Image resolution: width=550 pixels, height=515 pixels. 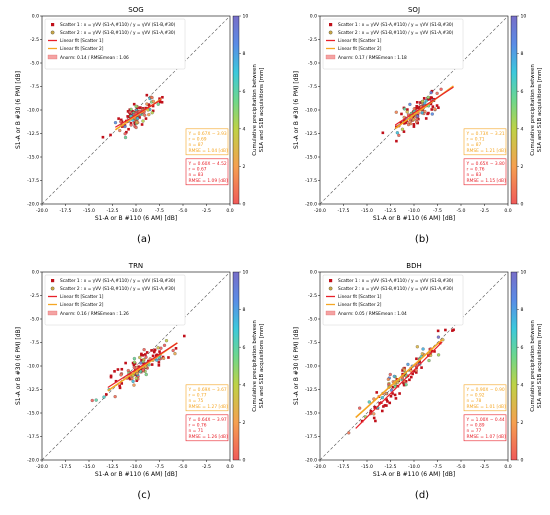 What do you see at coordinates (159, 467) in the screenshot?
I see `x-tick-label: -7.5` at bounding box center [159, 467].